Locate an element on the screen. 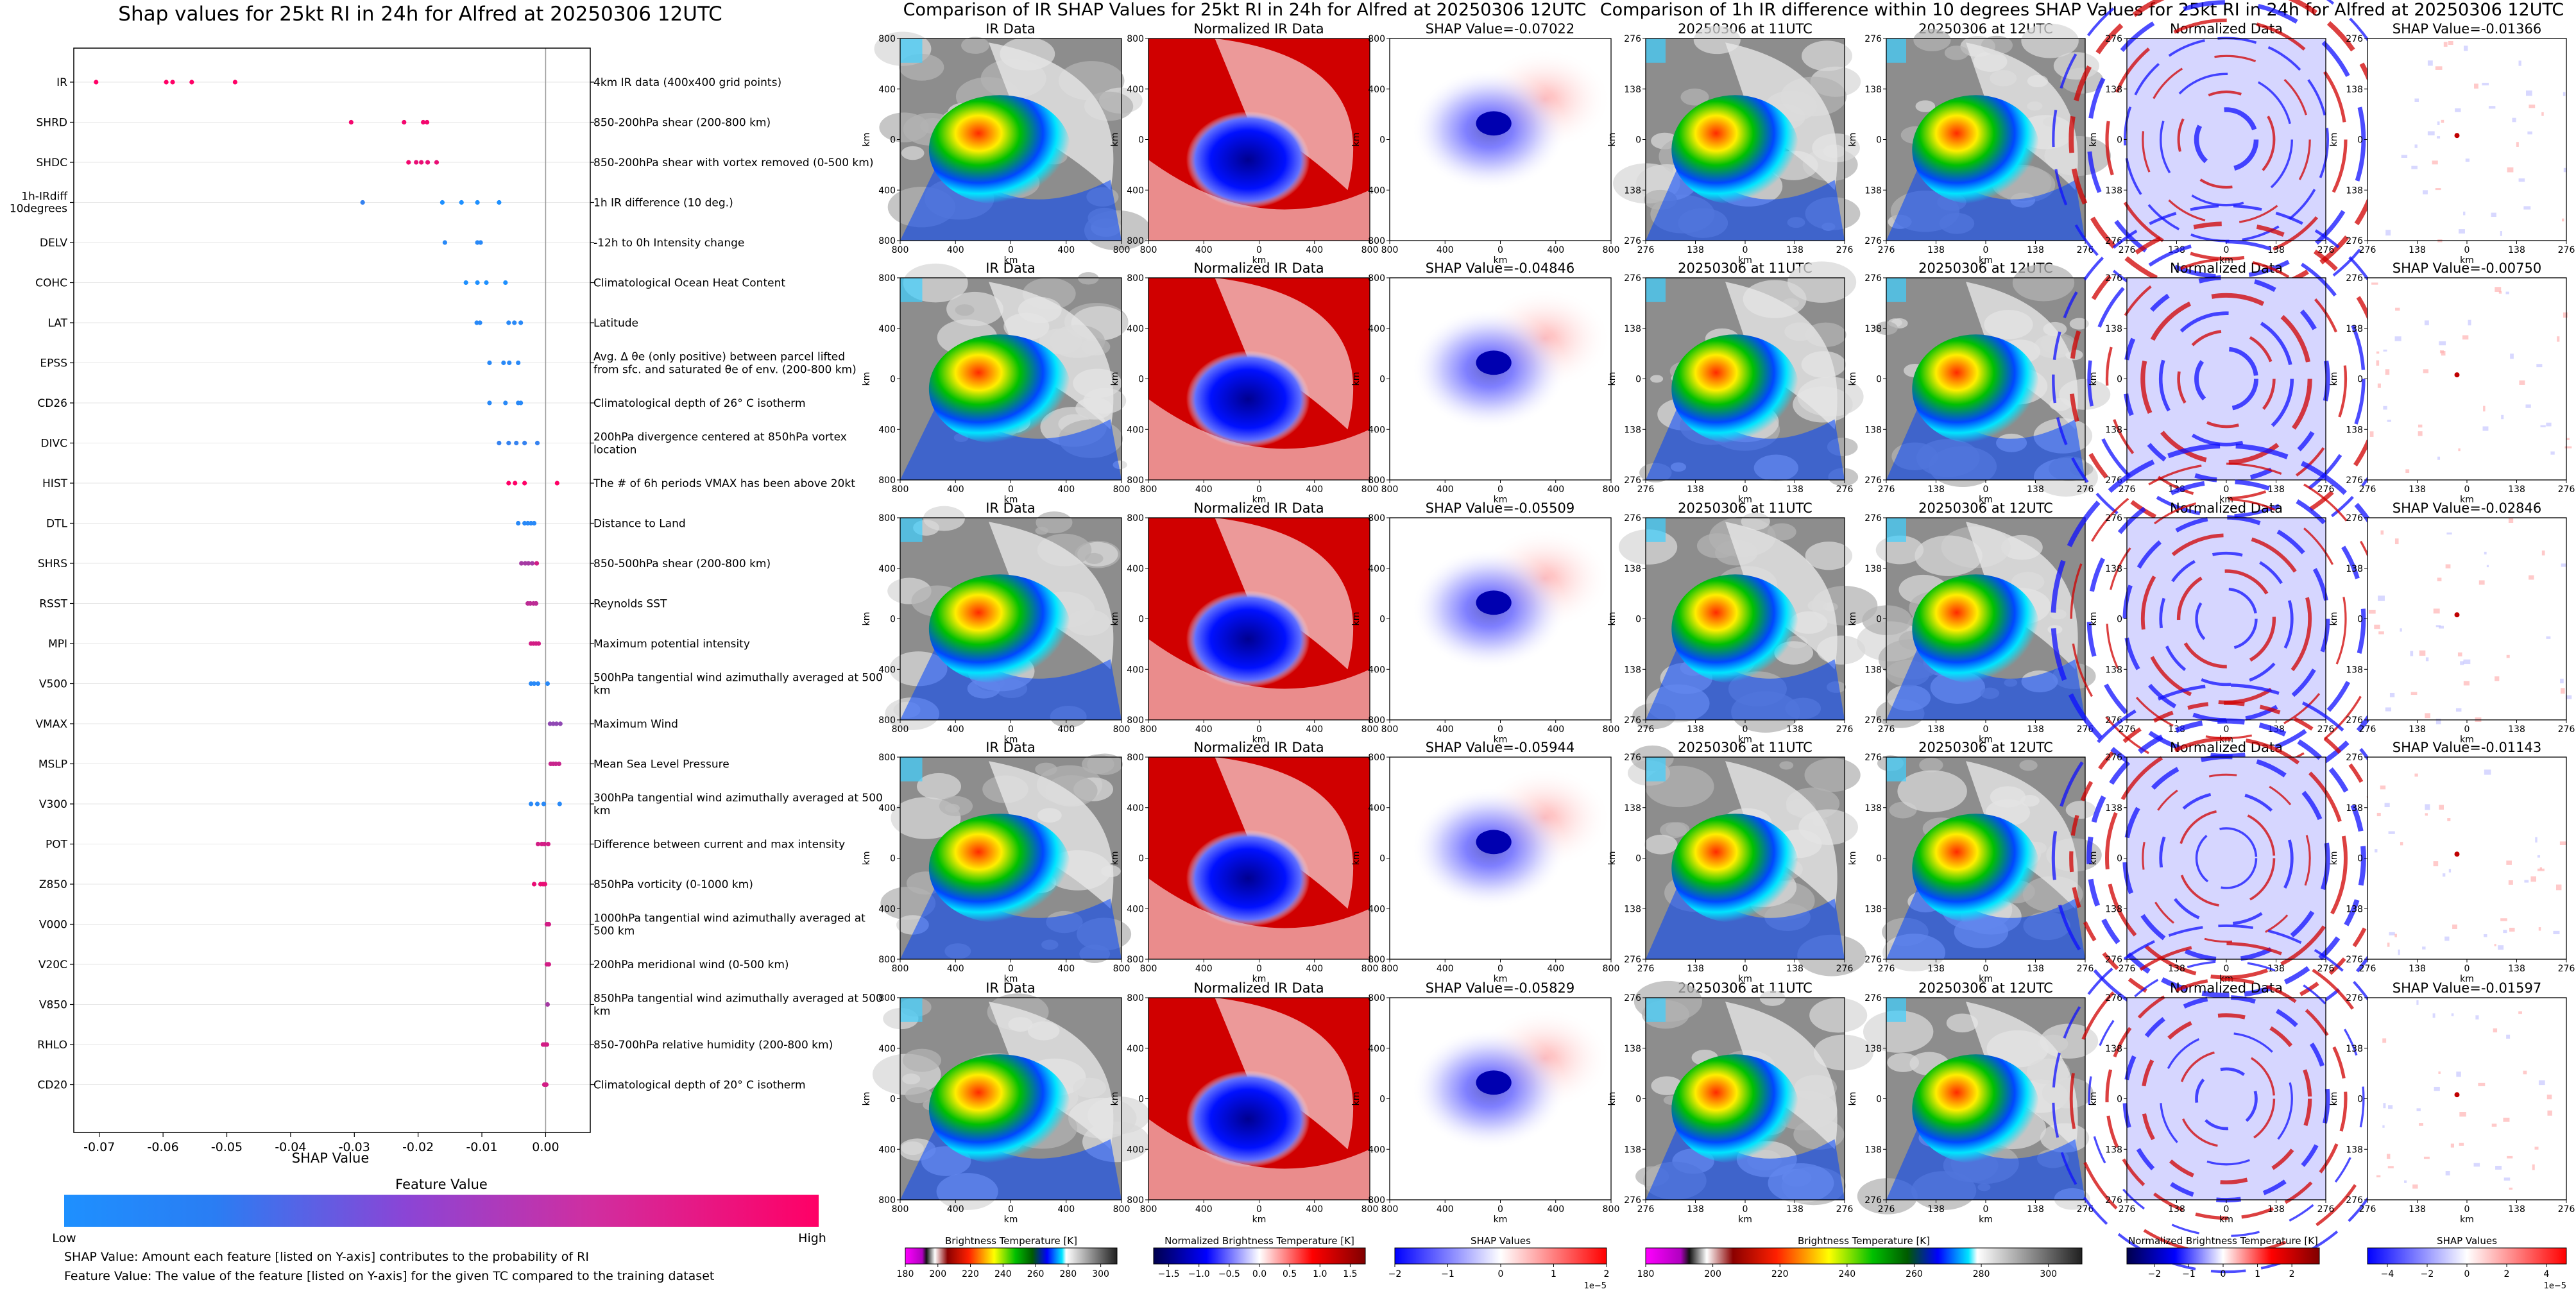 The height and width of the screenshot is (1289, 2576). colorbar-tick-label: 0 is located at coordinates (2467, 1274).